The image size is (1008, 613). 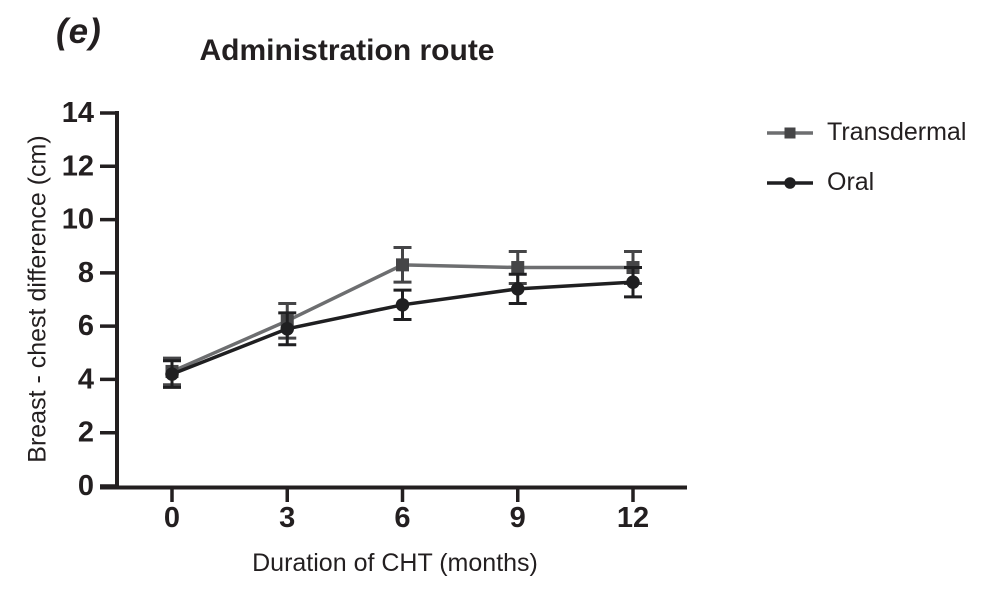 I want to click on panel-label: (e), so click(x=79, y=31).